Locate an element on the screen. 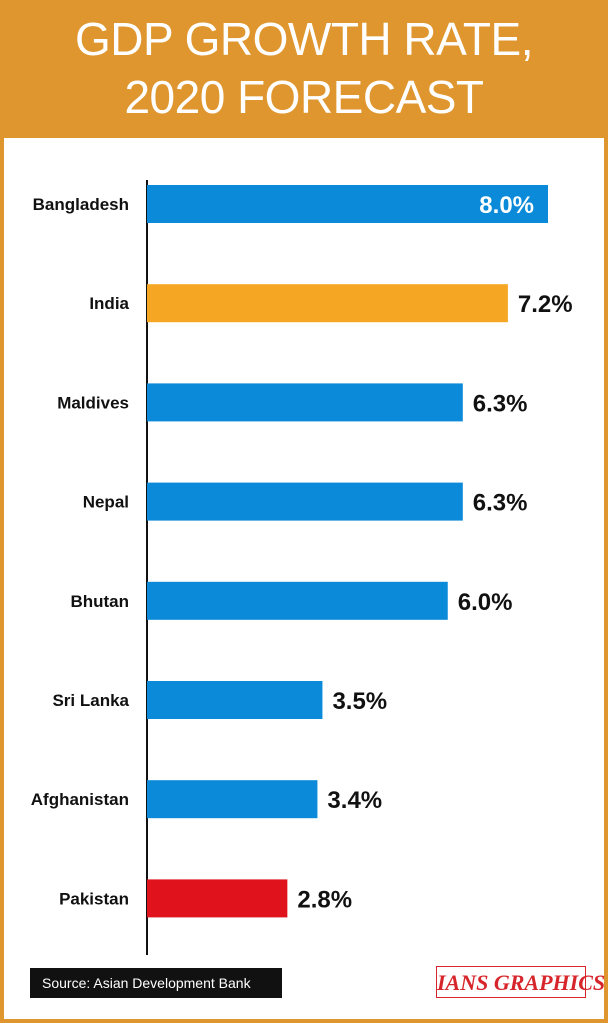 This screenshot has width=608, height=1023. category-label: Maldives is located at coordinates (93, 402).